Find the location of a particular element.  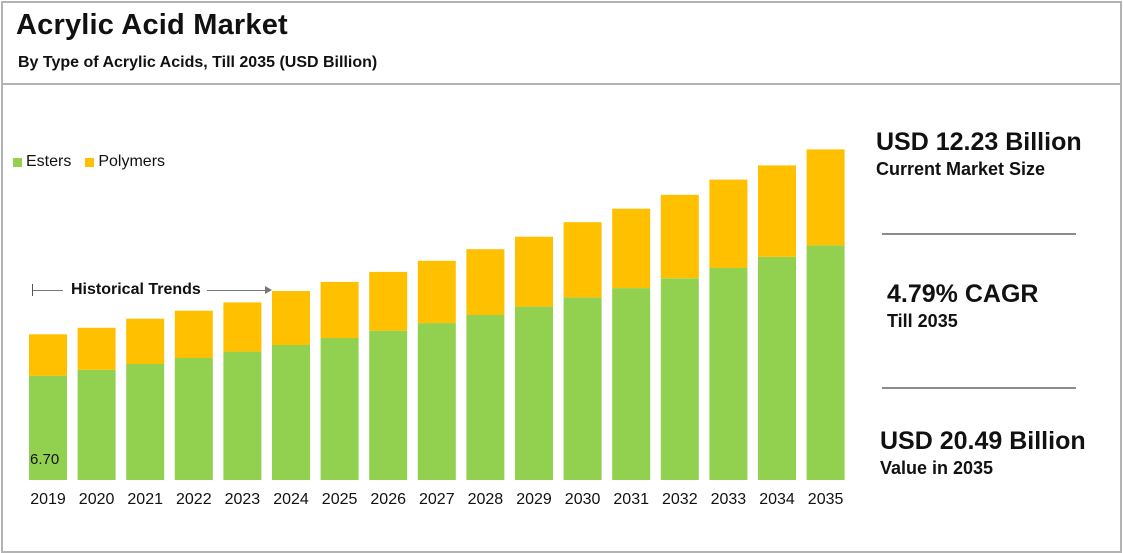

bar-polymers-2032 is located at coordinates (679, 236).